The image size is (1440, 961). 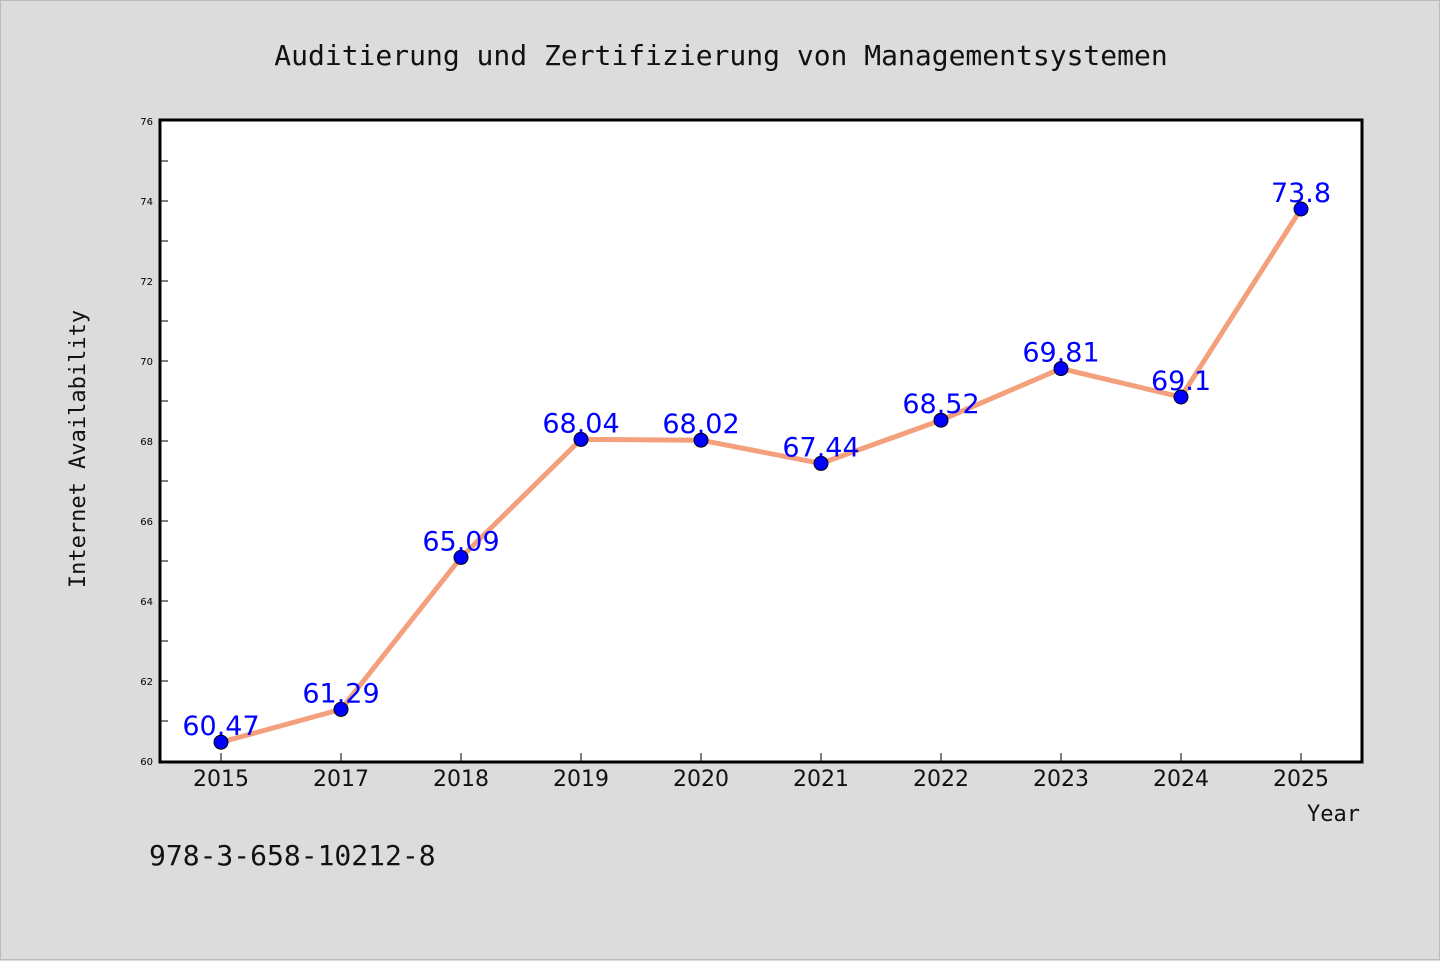 What do you see at coordinates (146, 122) in the screenshot?
I see `y-tick-label: 76` at bounding box center [146, 122].